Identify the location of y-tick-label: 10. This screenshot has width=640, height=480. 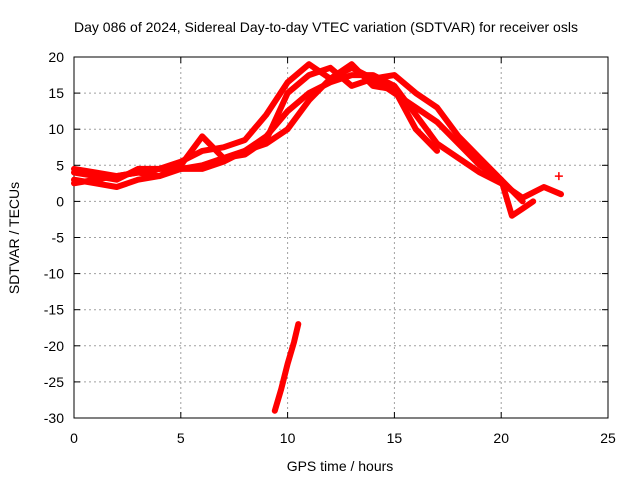
(56, 129).